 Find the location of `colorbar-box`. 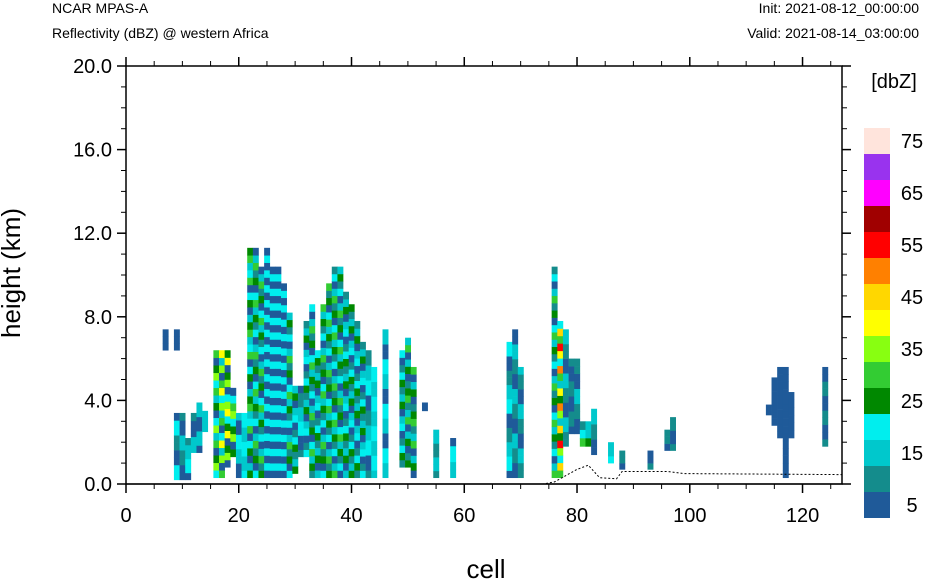

colorbar-box is located at coordinates (877, 401).